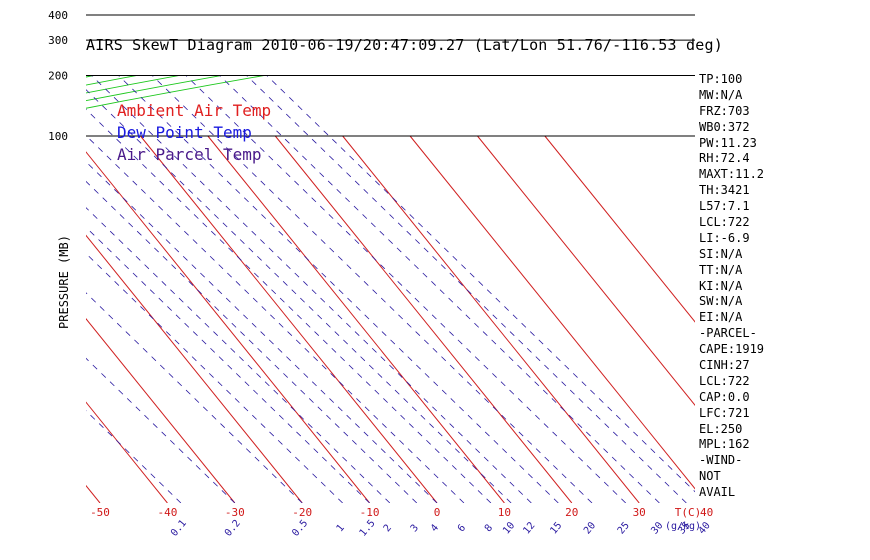 The image size is (870, 560). I want to click on mixing-ratio-label: 0.2, so click(233, 528).